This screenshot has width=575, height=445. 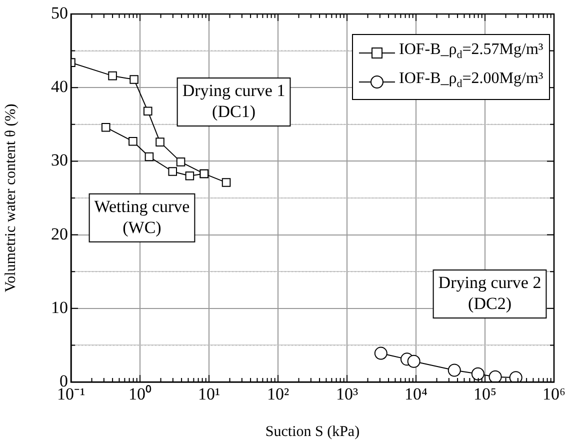 I want to click on y-tick-label: 10, so click(x=59, y=307).